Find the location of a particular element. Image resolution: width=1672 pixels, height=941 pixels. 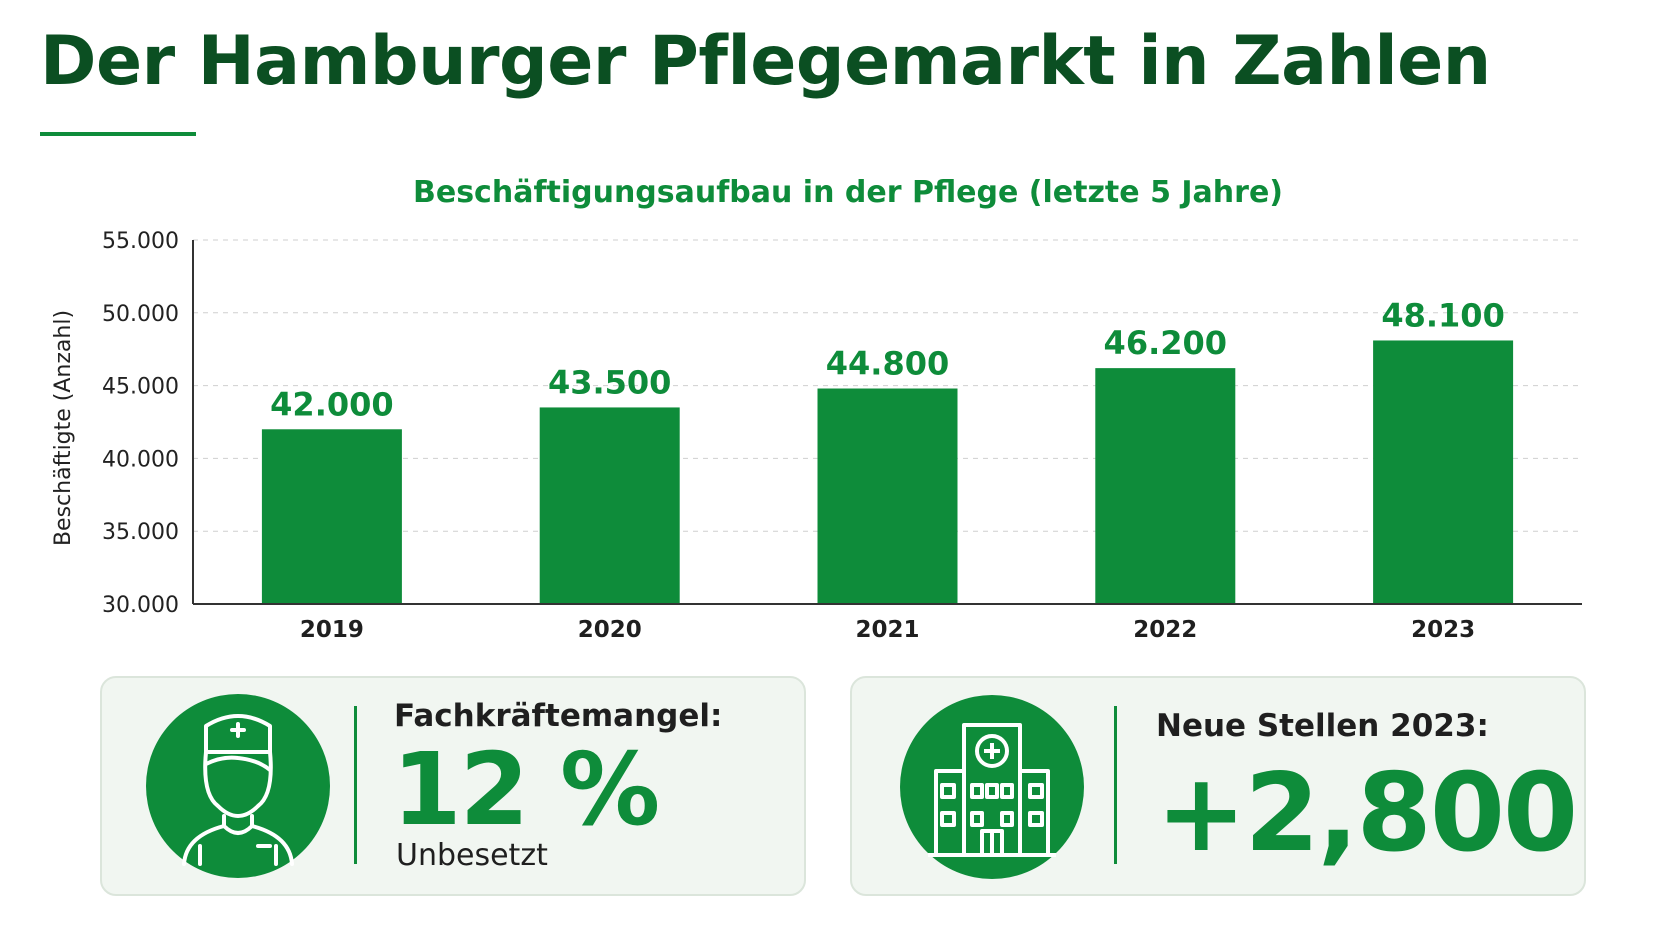

nurse-icon-circle is located at coordinates (238, 786).